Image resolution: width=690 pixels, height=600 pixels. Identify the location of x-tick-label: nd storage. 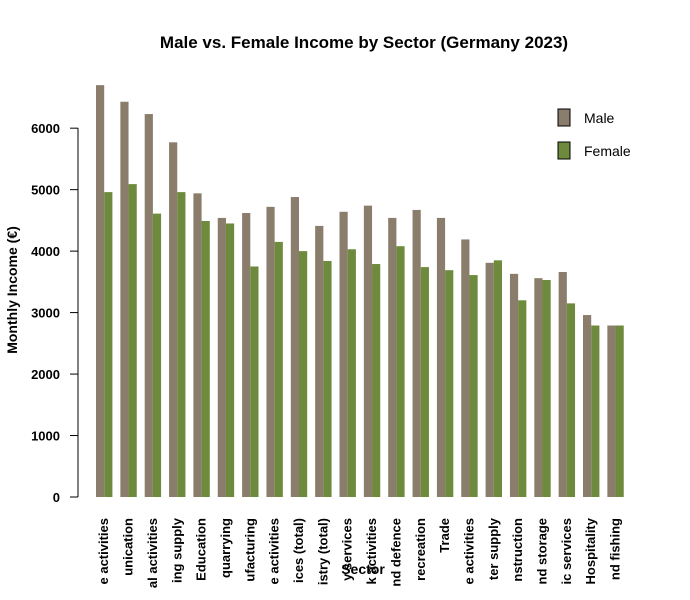
(542, 551).